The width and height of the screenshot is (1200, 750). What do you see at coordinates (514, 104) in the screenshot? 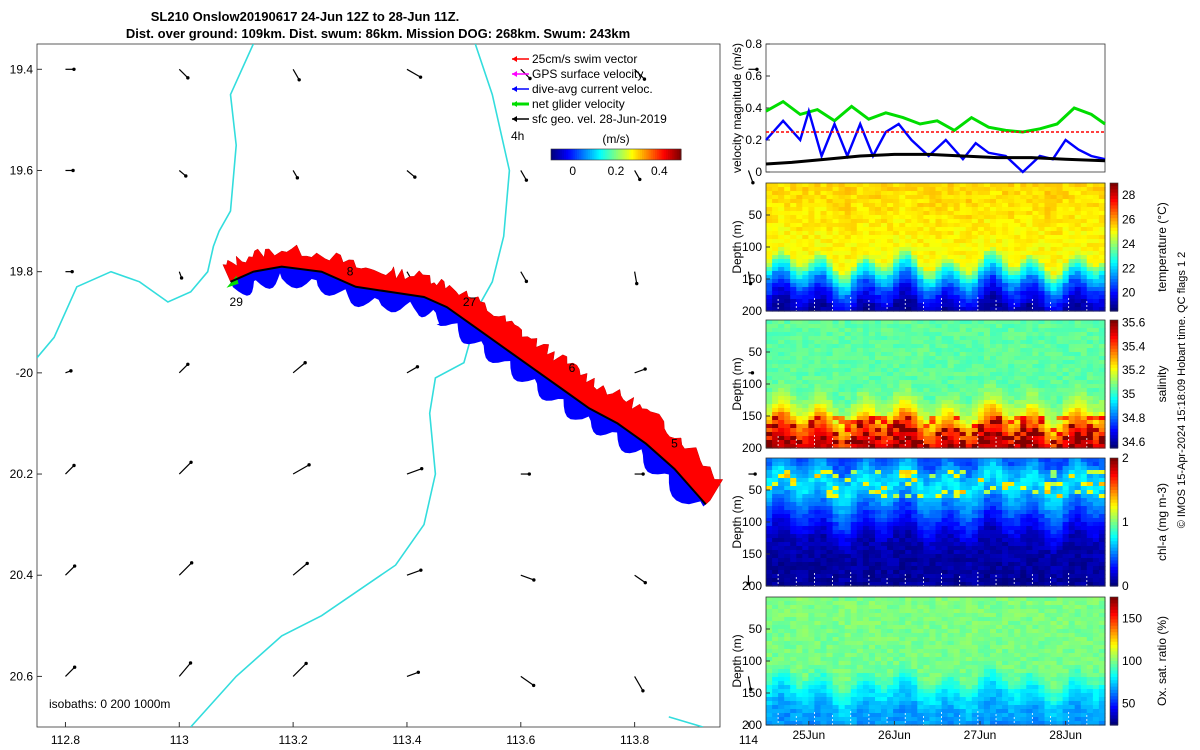
I see `legend-arrowhead` at bounding box center [514, 104].